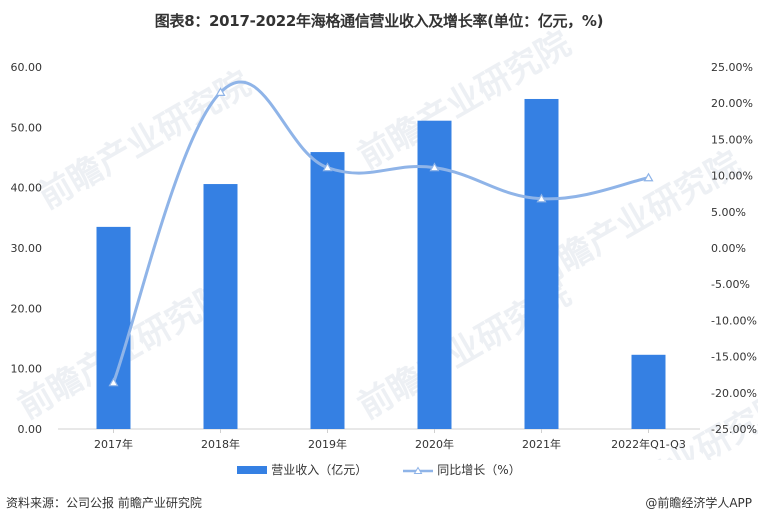 This screenshot has height=525, width=758. What do you see at coordinates (390, 440) in the screenshot?
I see `x-axis: 2017年 2018年 2019年 2020年 2021年 2022年Q1-Q3` at bounding box center [390, 440].